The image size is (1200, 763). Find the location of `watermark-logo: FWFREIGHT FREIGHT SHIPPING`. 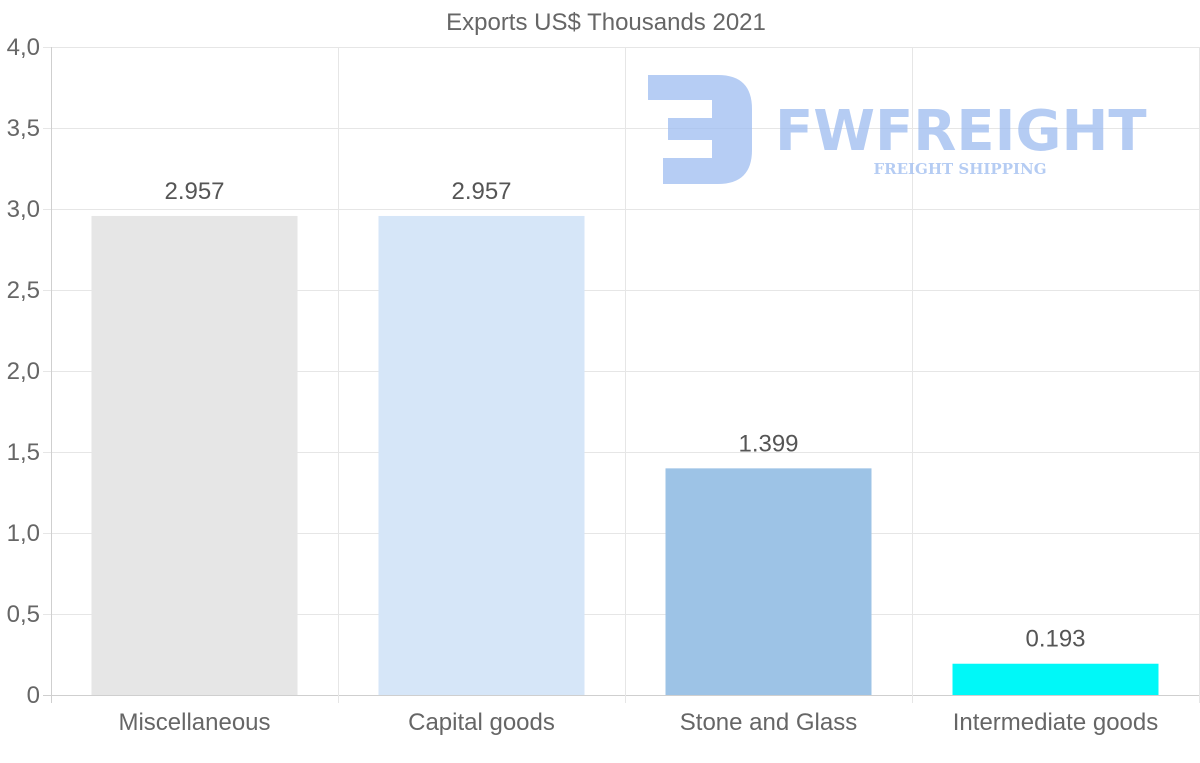

watermark-logo: FWFREIGHT FREIGHT SHIPPING is located at coordinates (897, 129).